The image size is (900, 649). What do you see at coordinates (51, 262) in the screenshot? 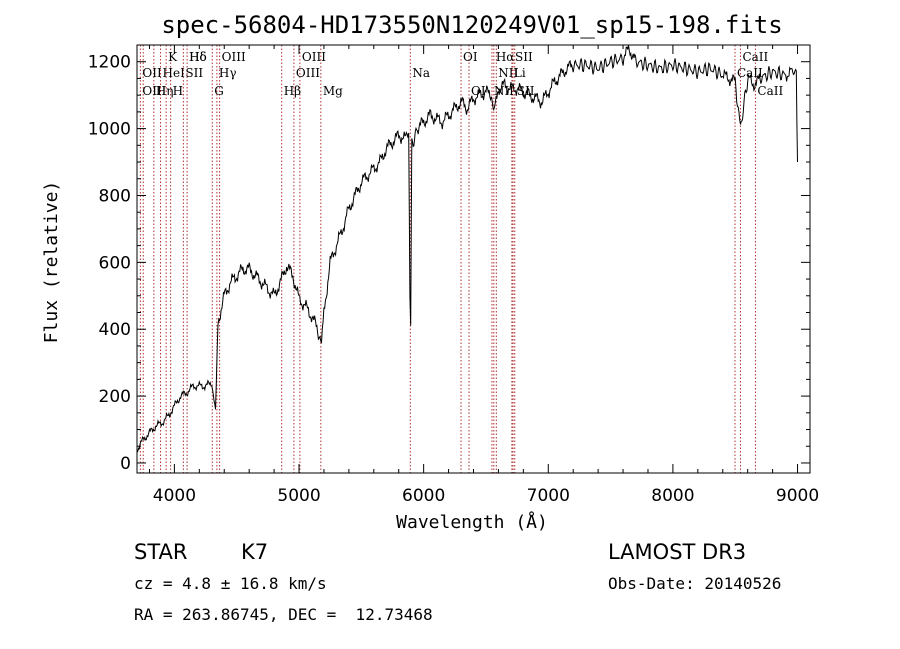
I see `y-axis-label: Flux (relative)` at bounding box center [51, 262].